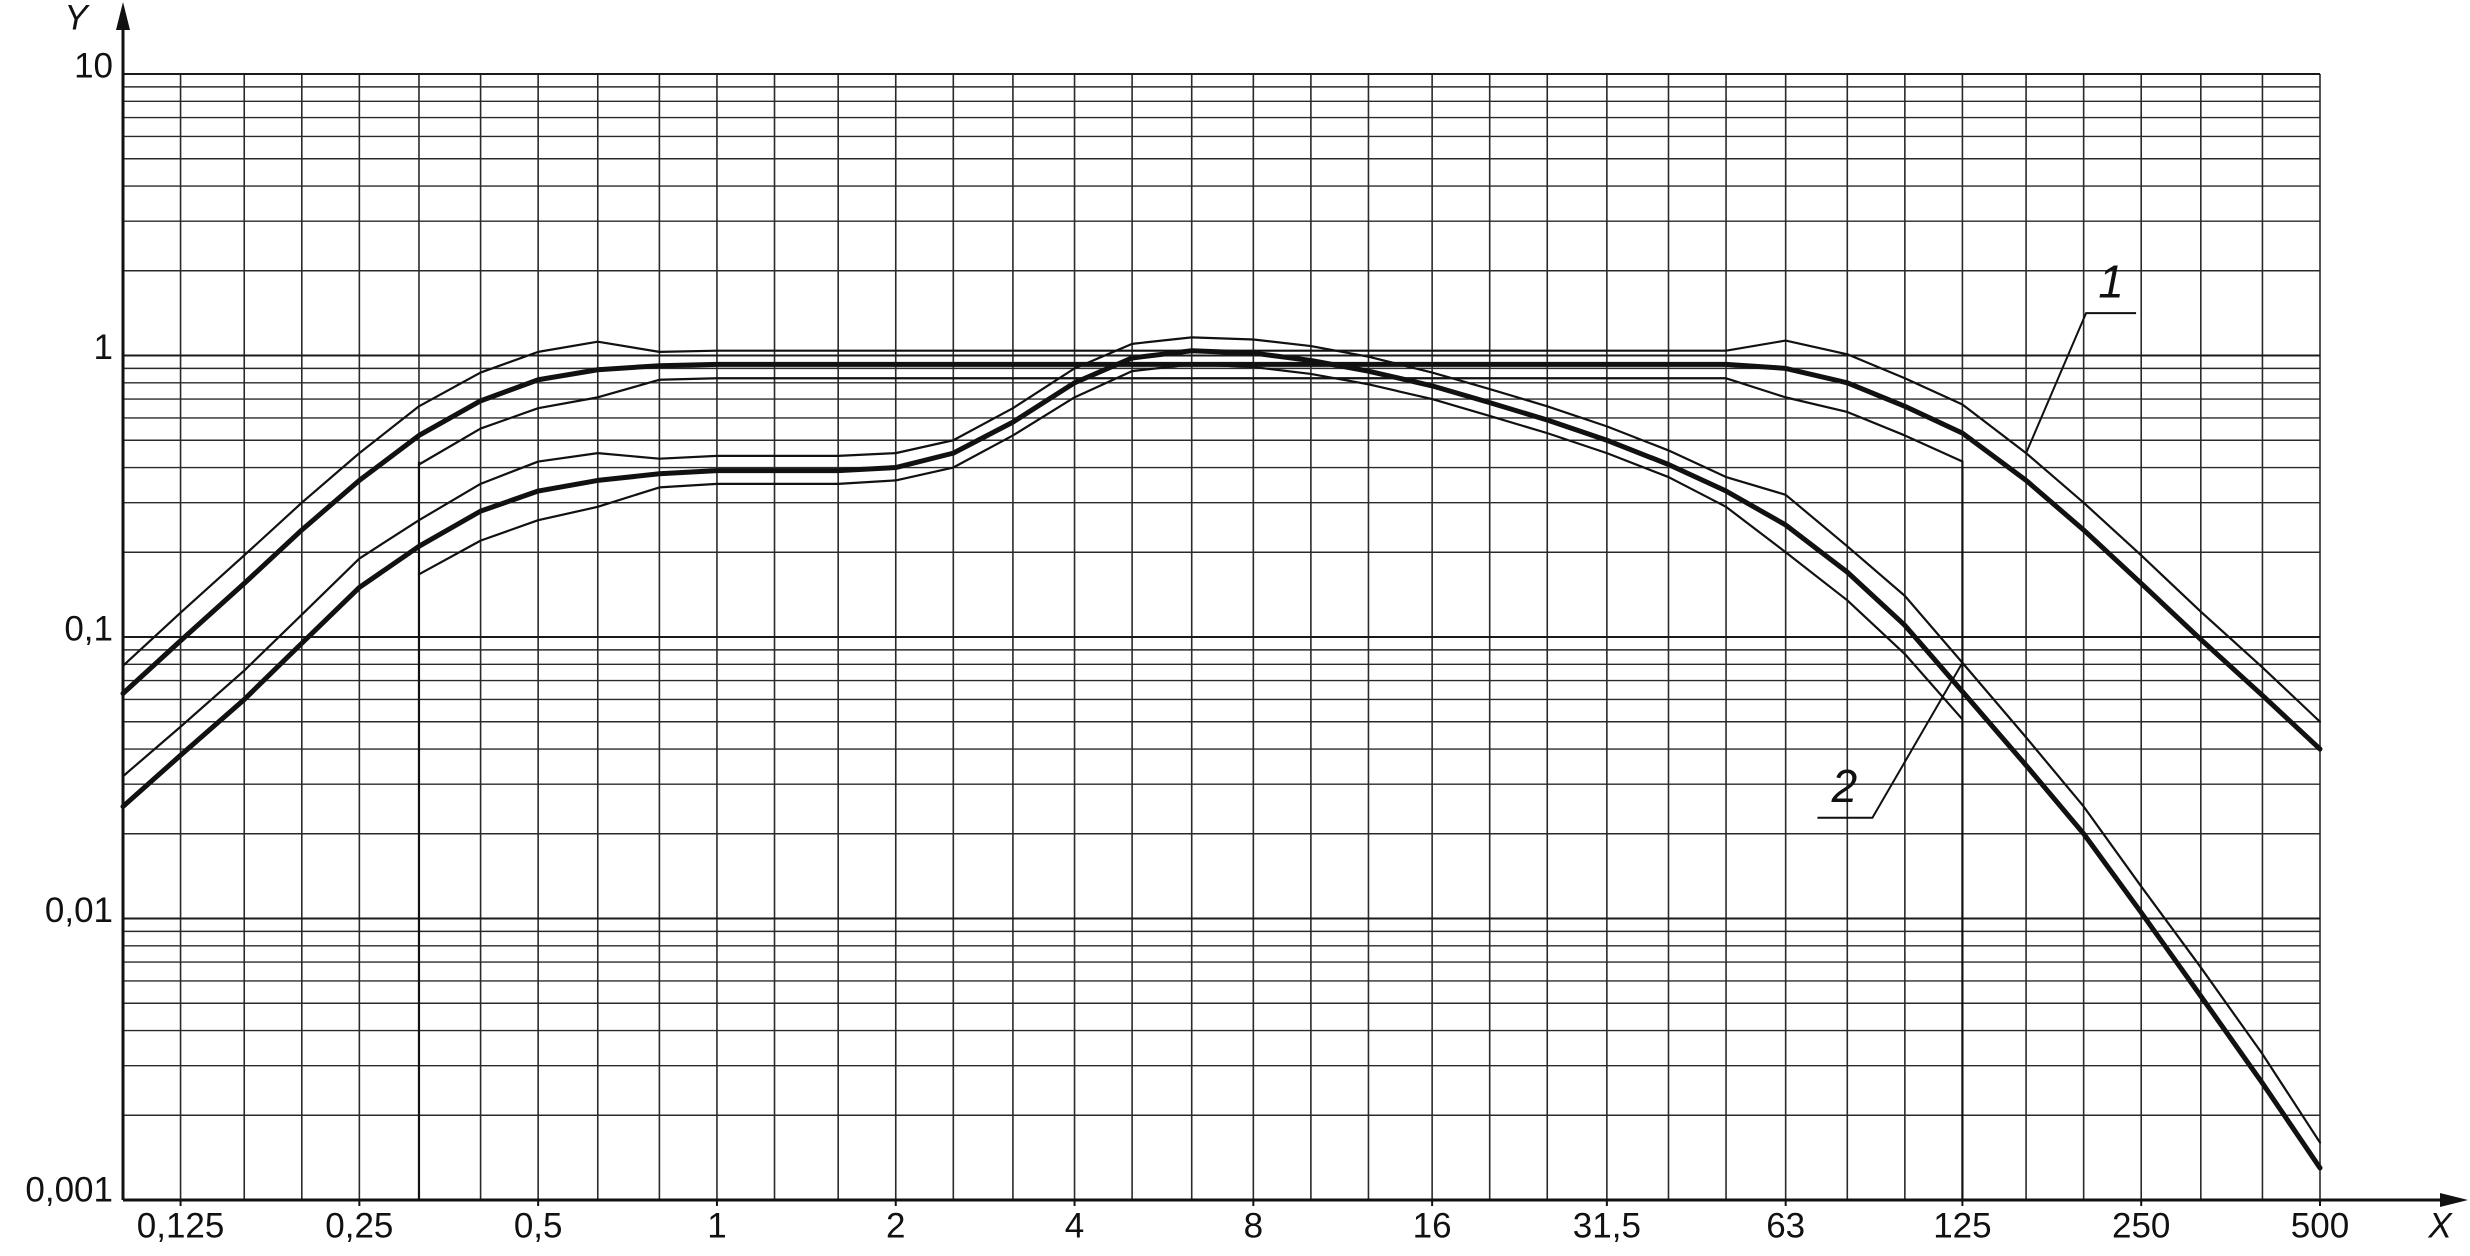 The image size is (2470, 1256). What do you see at coordinates (716, 1225) in the screenshot?
I see `x-tick-label: 1` at bounding box center [716, 1225].